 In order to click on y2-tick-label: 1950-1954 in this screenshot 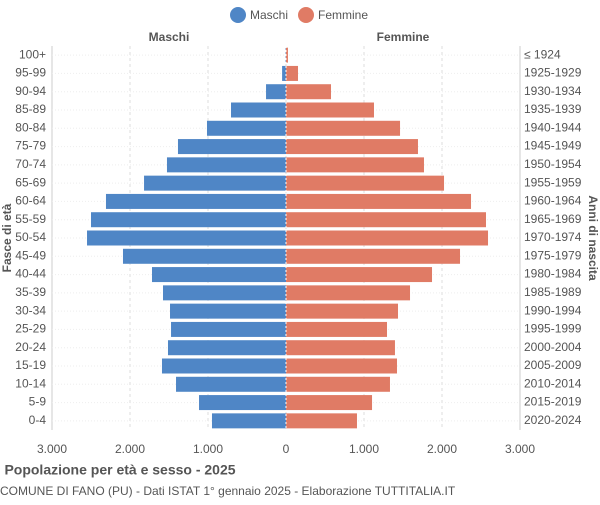, I will do `click(553, 164)`.